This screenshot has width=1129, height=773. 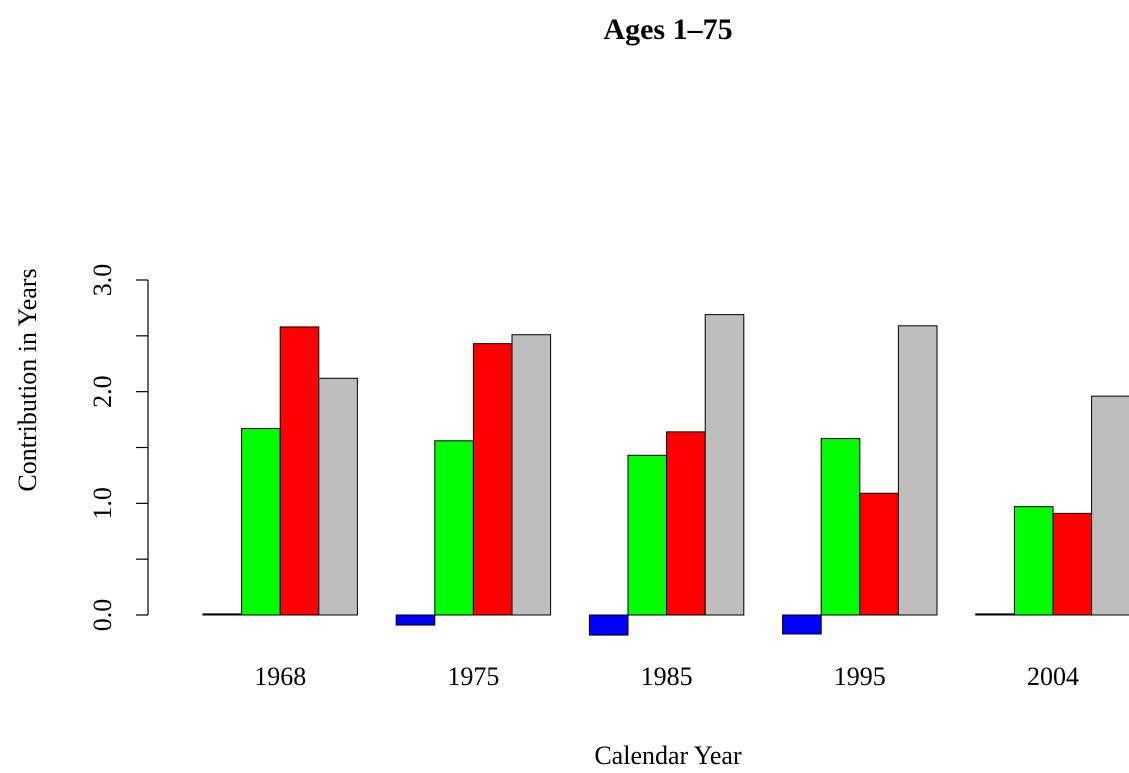 What do you see at coordinates (667, 29) in the screenshot?
I see `chart-title: Ages 1–75` at bounding box center [667, 29].